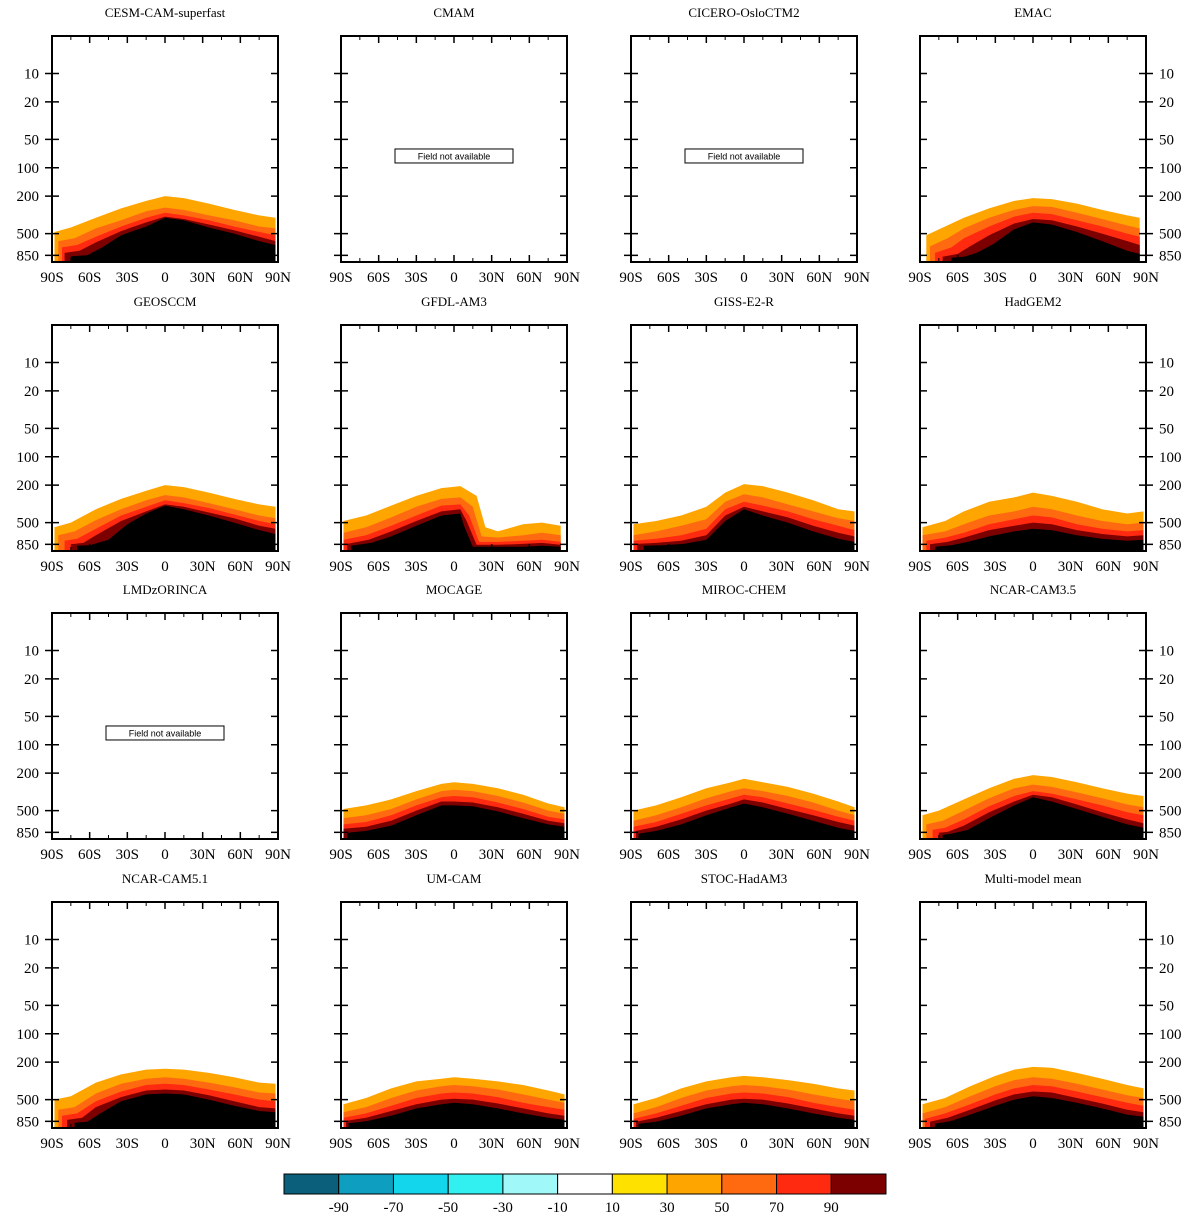  What do you see at coordinates (393, 1208) in the screenshot?
I see `colorbar-label: -70` at bounding box center [393, 1208].